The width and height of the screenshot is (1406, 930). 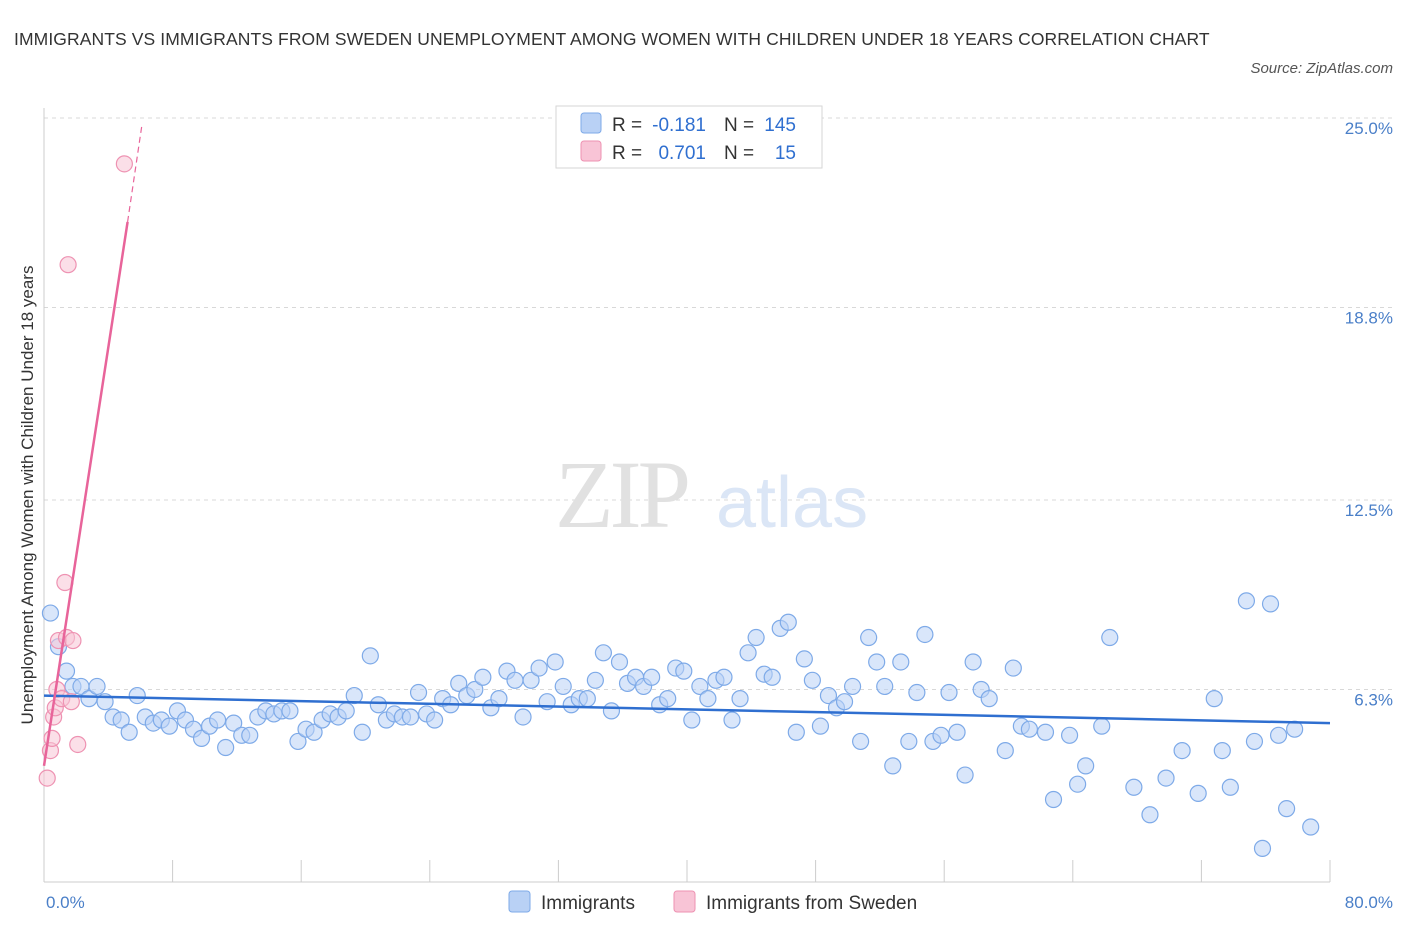 What do you see at coordinates (684, 901) in the screenshot?
I see `legend-bottom-swatch-sweden` at bounding box center [684, 901].